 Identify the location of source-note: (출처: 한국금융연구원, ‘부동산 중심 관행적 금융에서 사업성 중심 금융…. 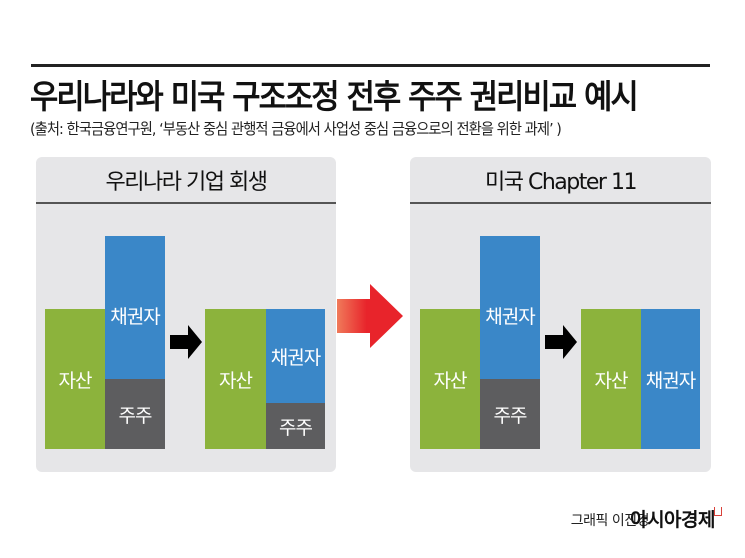
(296, 129).